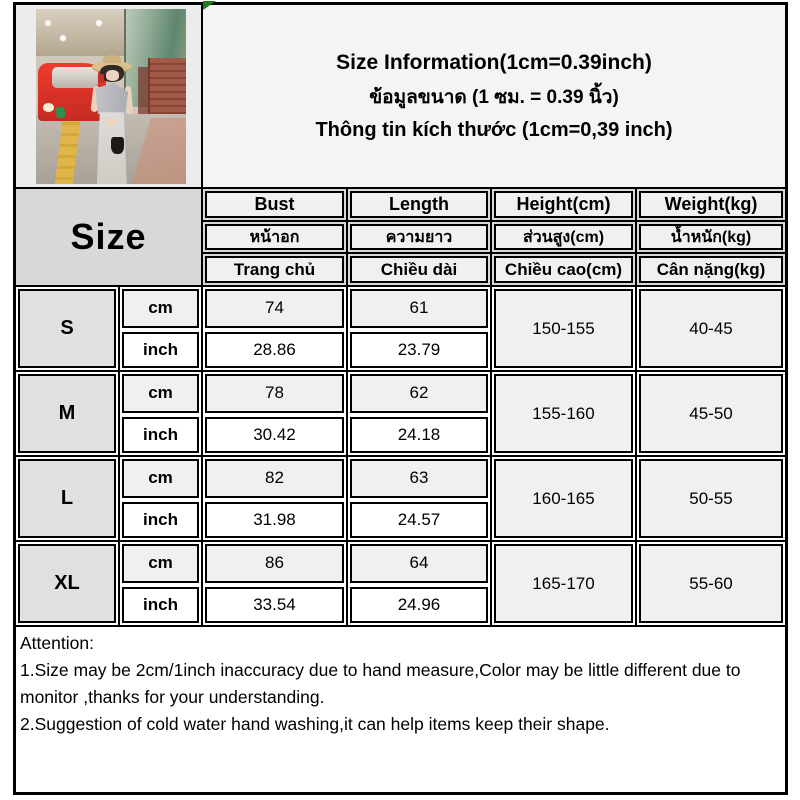  What do you see at coordinates (161, 350) in the screenshot?
I see `unit-inch-s: inch` at bounding box center [161, 350].